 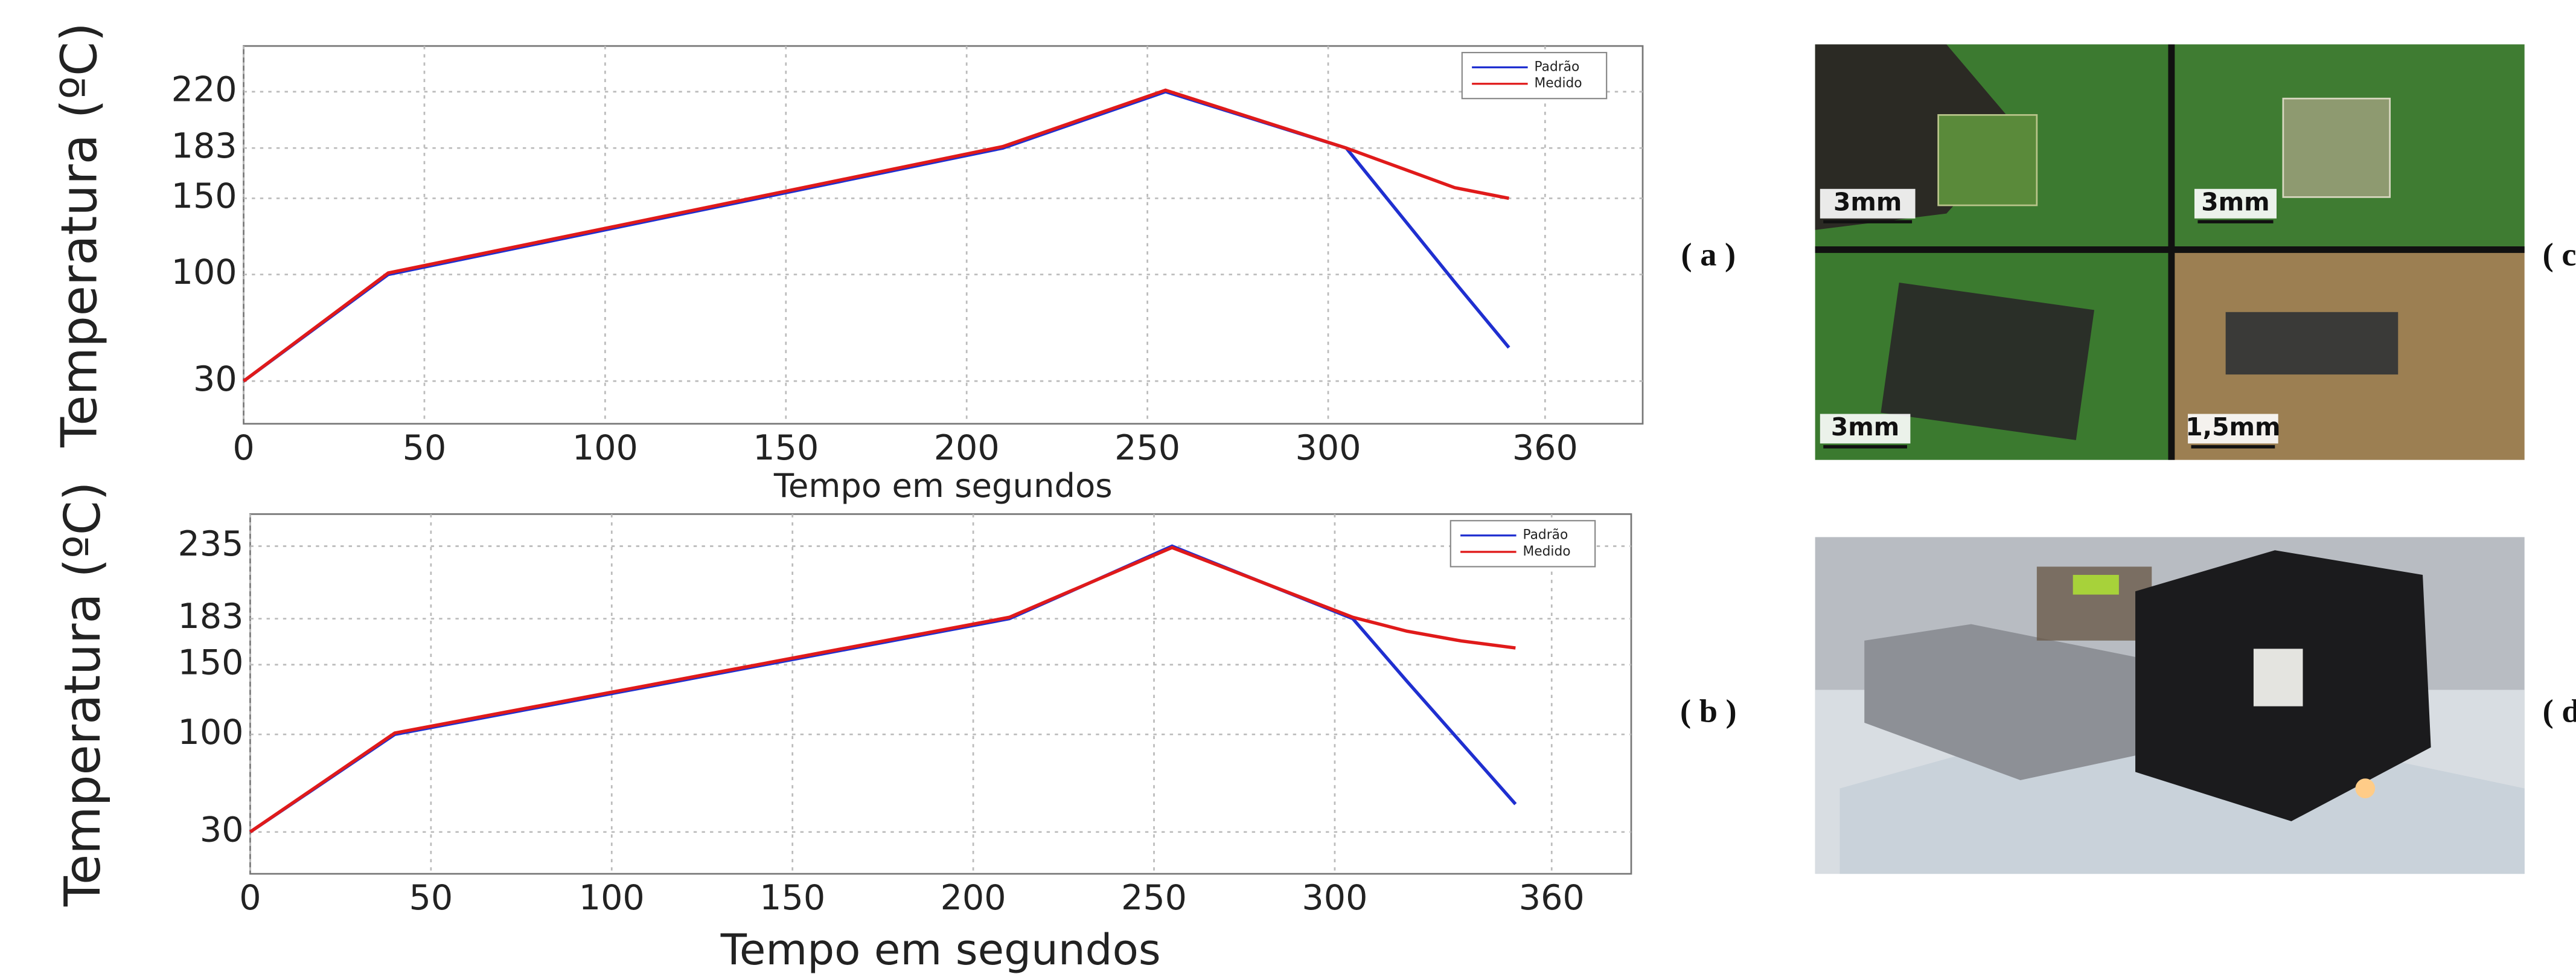 What do you see at coordinates (2560, 255) in the screenshot?
I see `panel-label: ( c` at bounding box center [2560, 255].